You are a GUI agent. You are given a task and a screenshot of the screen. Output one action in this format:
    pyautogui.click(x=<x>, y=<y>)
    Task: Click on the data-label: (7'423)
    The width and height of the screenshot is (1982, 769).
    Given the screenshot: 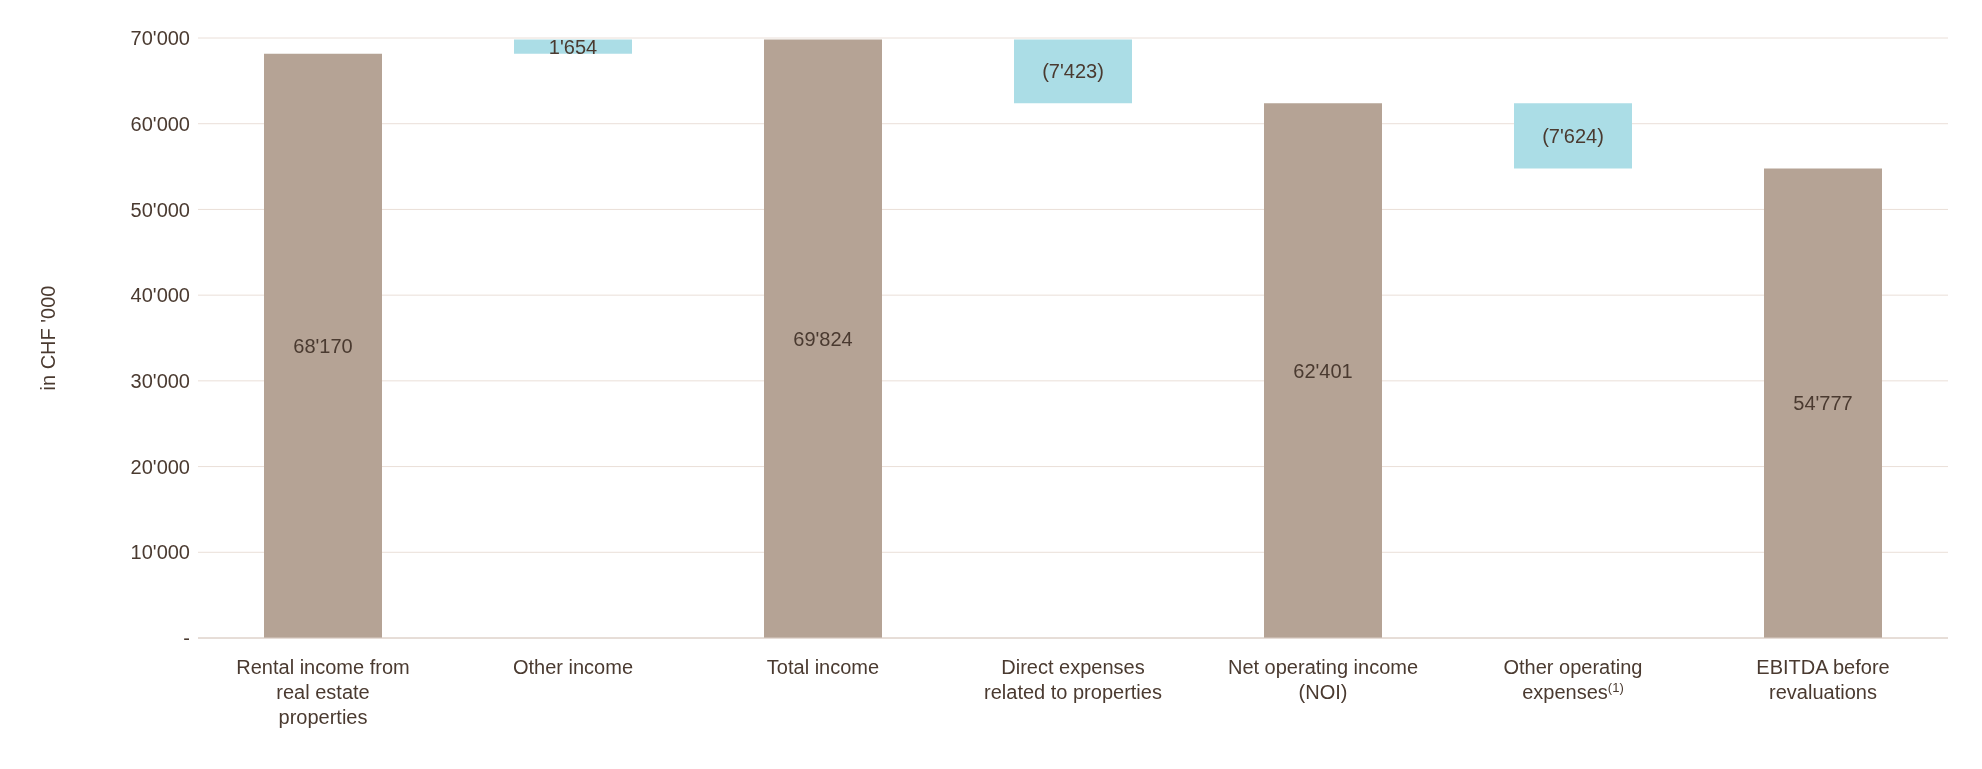 What is the action you would take?
    pyautogui.click(x=1073, y=71)
    